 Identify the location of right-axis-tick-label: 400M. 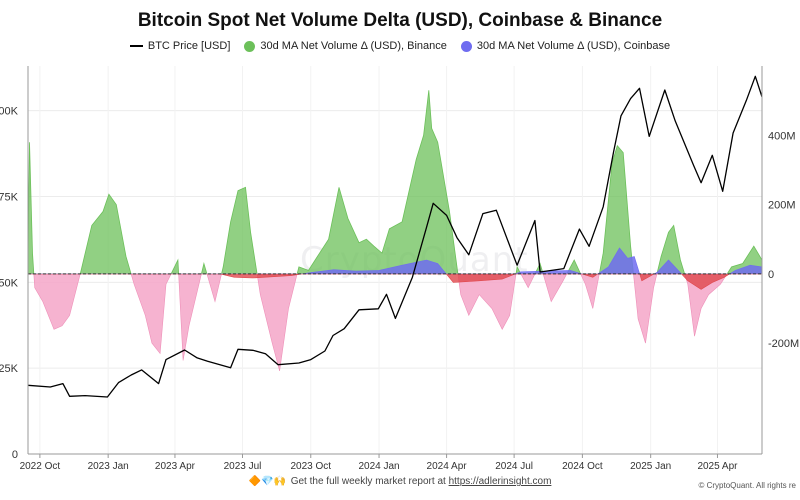
(782, 136).